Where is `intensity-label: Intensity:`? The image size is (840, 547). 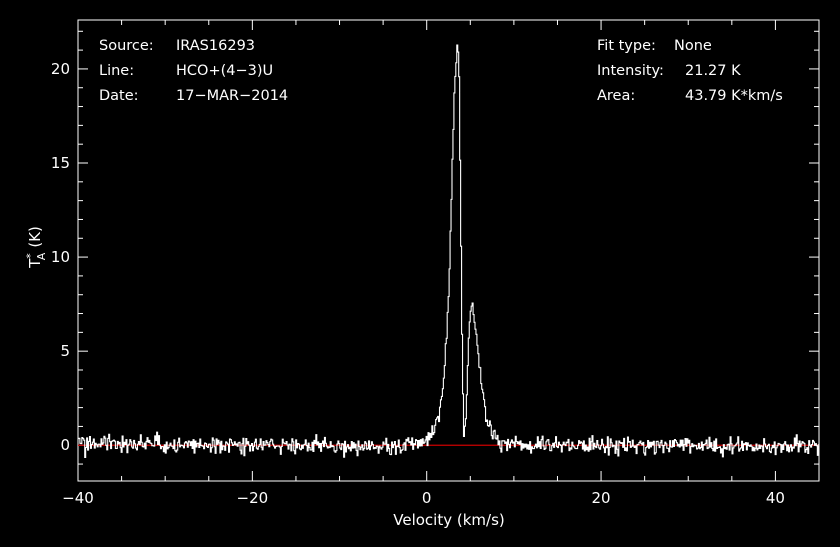 intensity-label: Intensity: is located at coordinates (630, 71).